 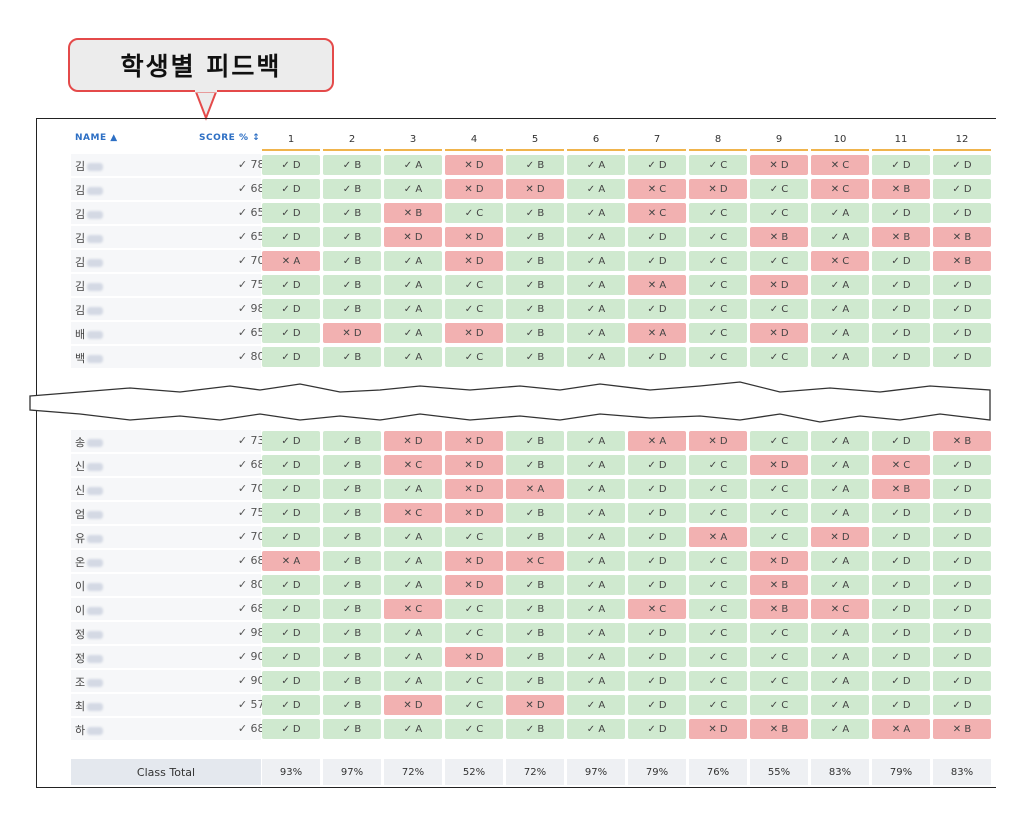 What do you see at coordinates (535, 489) in the screenshot?
I see `wrong-answer-cell: ✕ A` at bounding box center [535, 489].